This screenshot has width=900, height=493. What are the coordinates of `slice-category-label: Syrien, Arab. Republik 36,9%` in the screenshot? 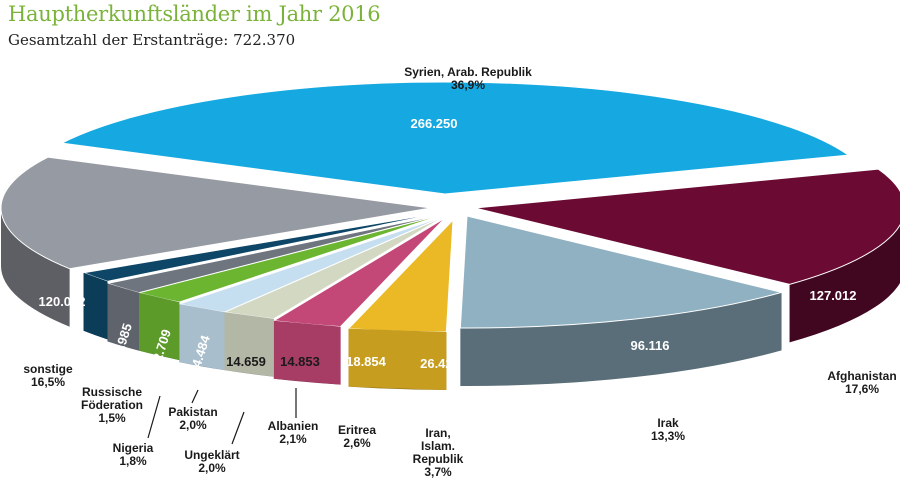 It's located at (468, 78).